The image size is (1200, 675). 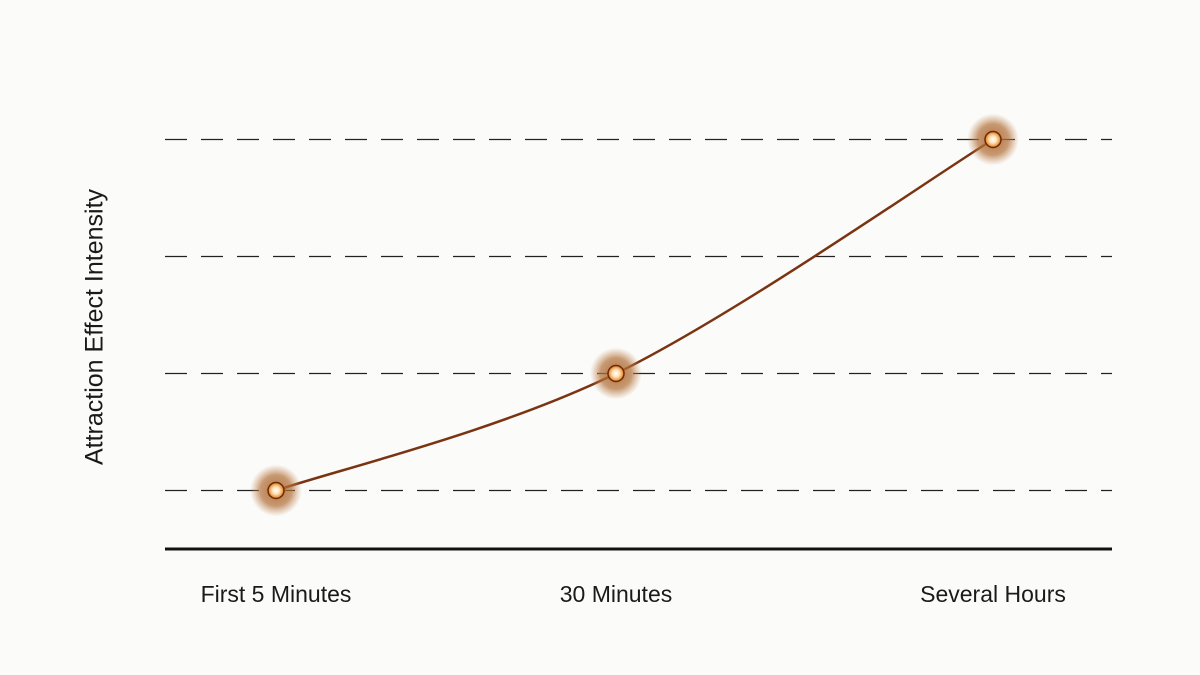 What do you see at coordinates (993, 594) in the screenshot?
I see `x-tick-label: Several Hours` at bounding box center [993, 594].